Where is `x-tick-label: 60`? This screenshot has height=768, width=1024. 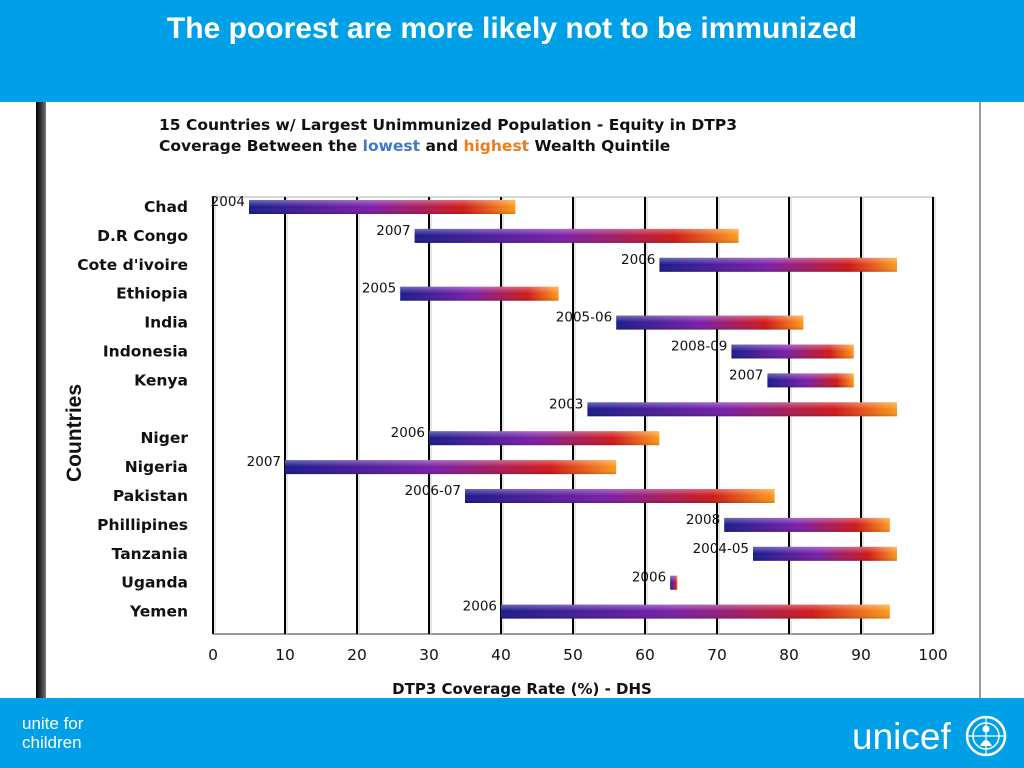
x-tick-label: 60 is located at coordinates (645, 655).